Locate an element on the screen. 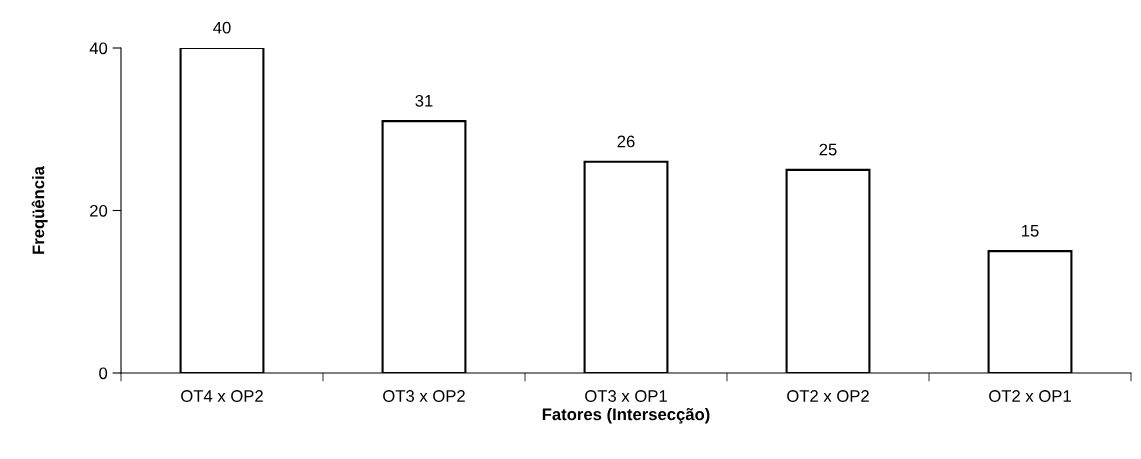  data-label: 15 is located at coordinates (1030, 231).